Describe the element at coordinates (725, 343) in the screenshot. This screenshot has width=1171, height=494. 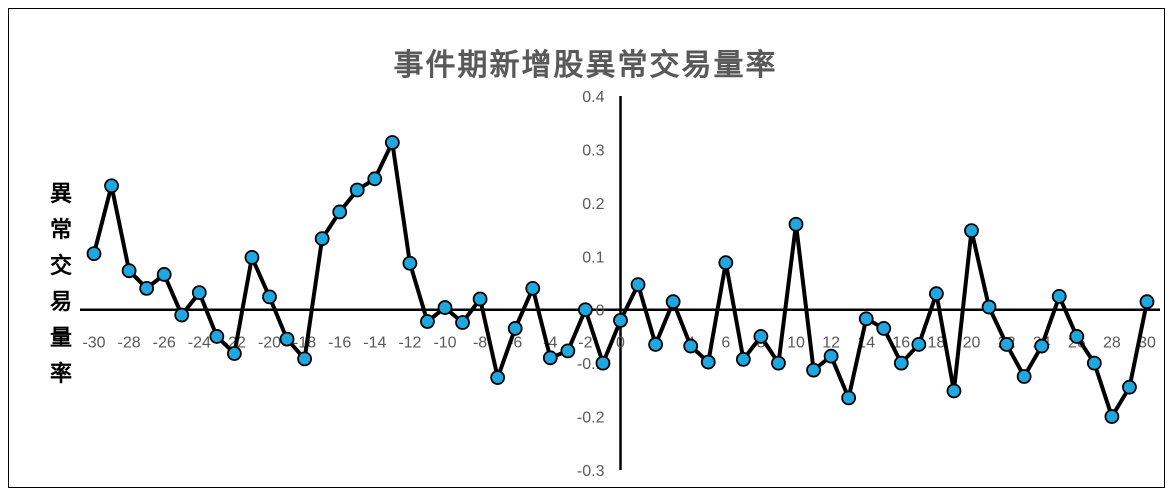
I see `x-tick-label: 6` at that location.